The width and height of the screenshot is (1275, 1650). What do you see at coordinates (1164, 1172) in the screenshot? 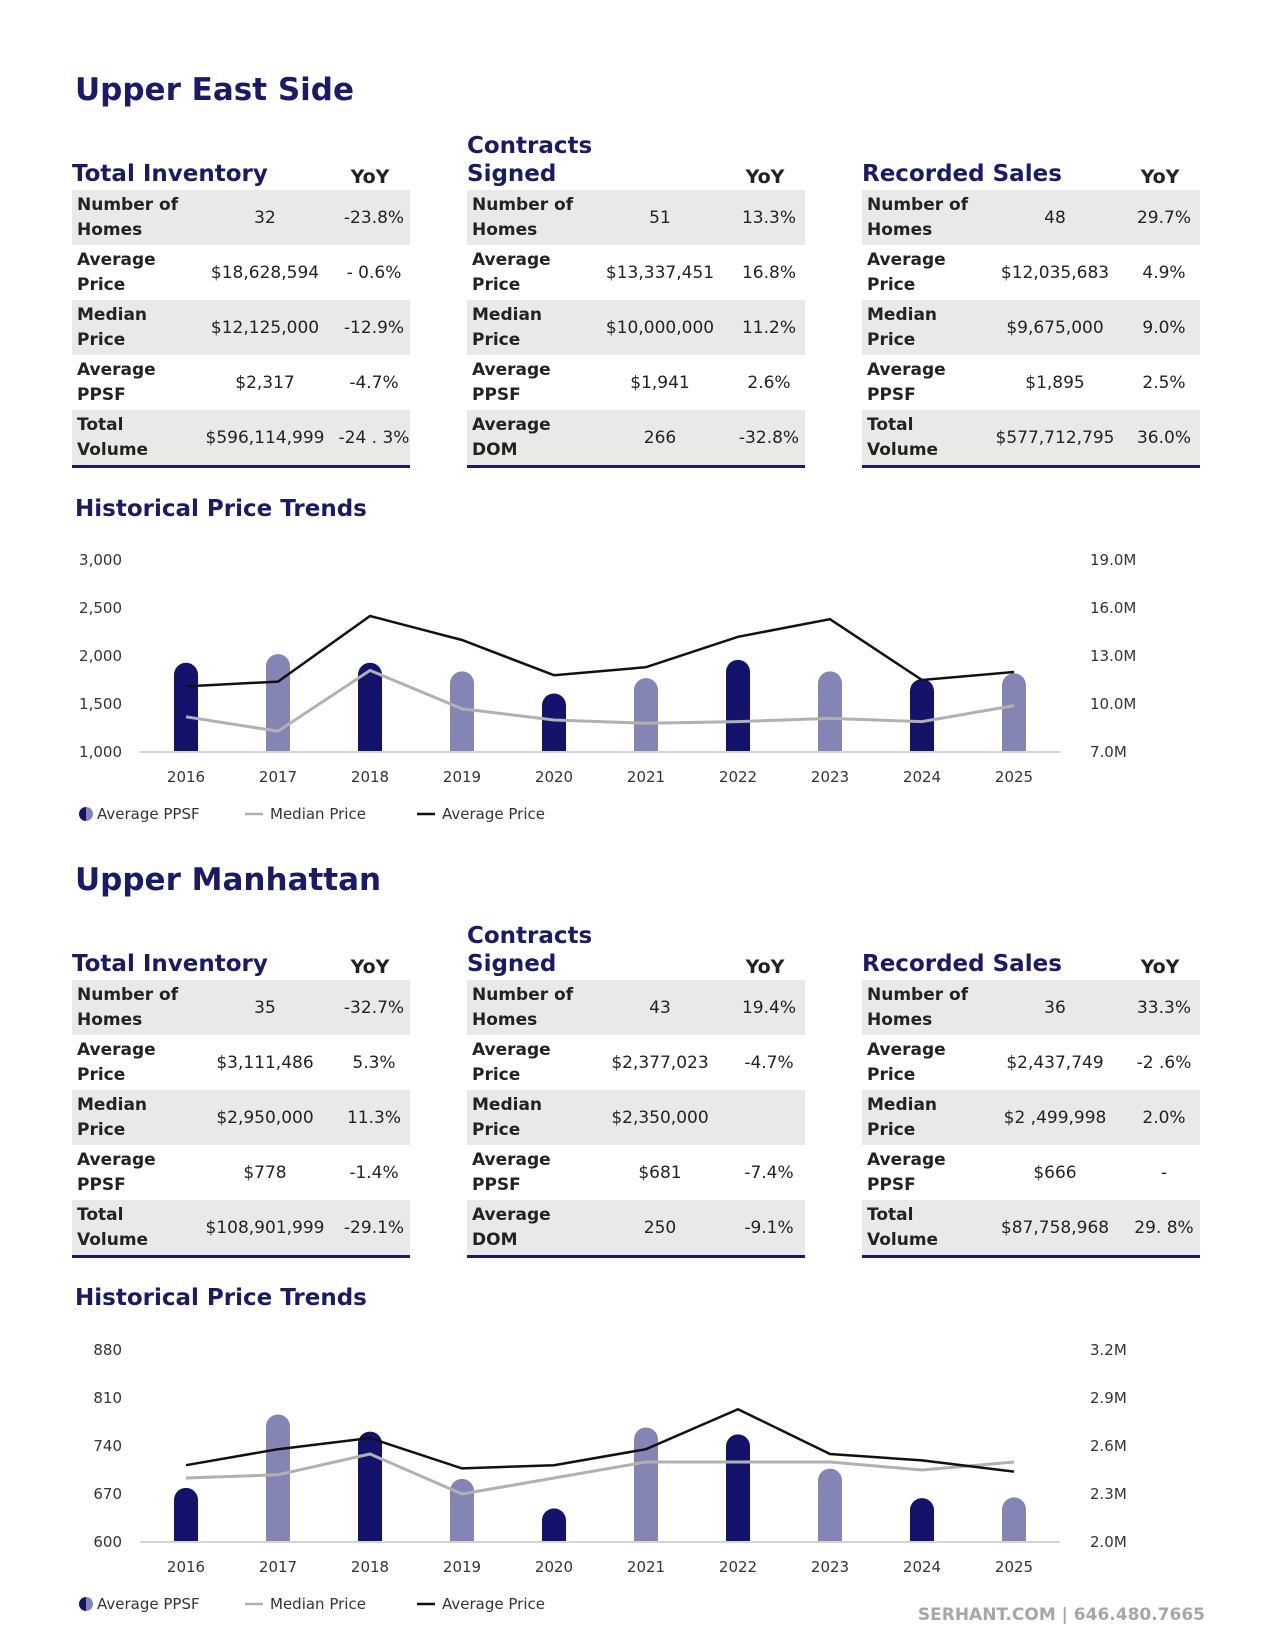
I see `row-yoy: -` at bounding box center [1164, 1172].